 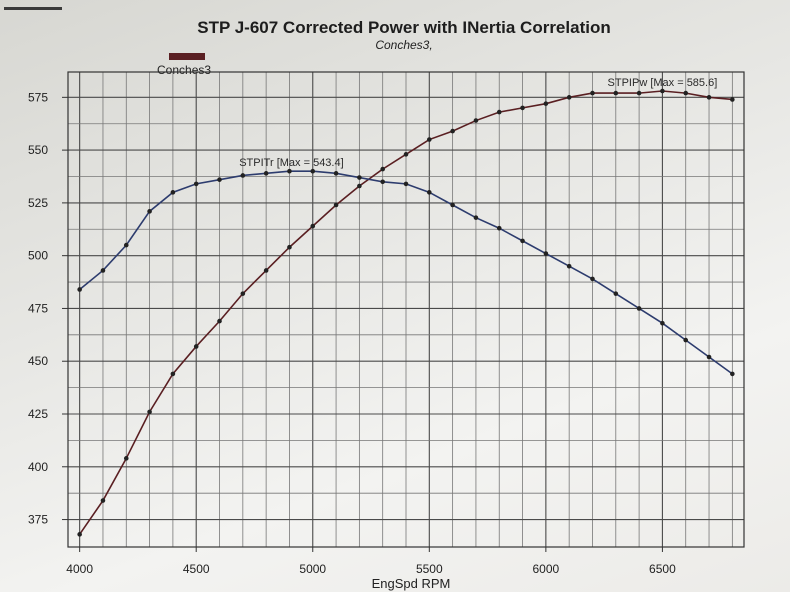 I want to click on x-tick-label: 5000, so click(x=312, y=569).